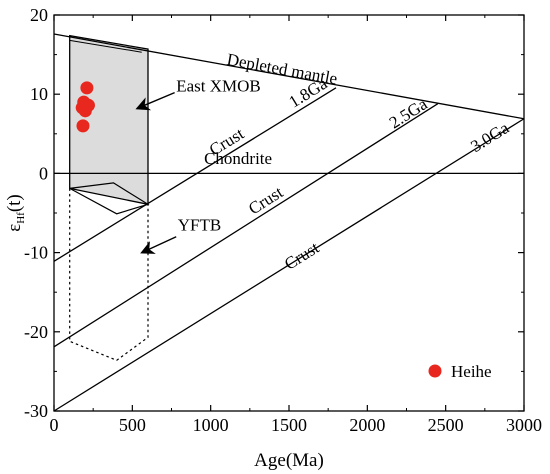 This screenshot has width=550, height=474. I want to click on y-tick-label: -20, so click(36, 332).